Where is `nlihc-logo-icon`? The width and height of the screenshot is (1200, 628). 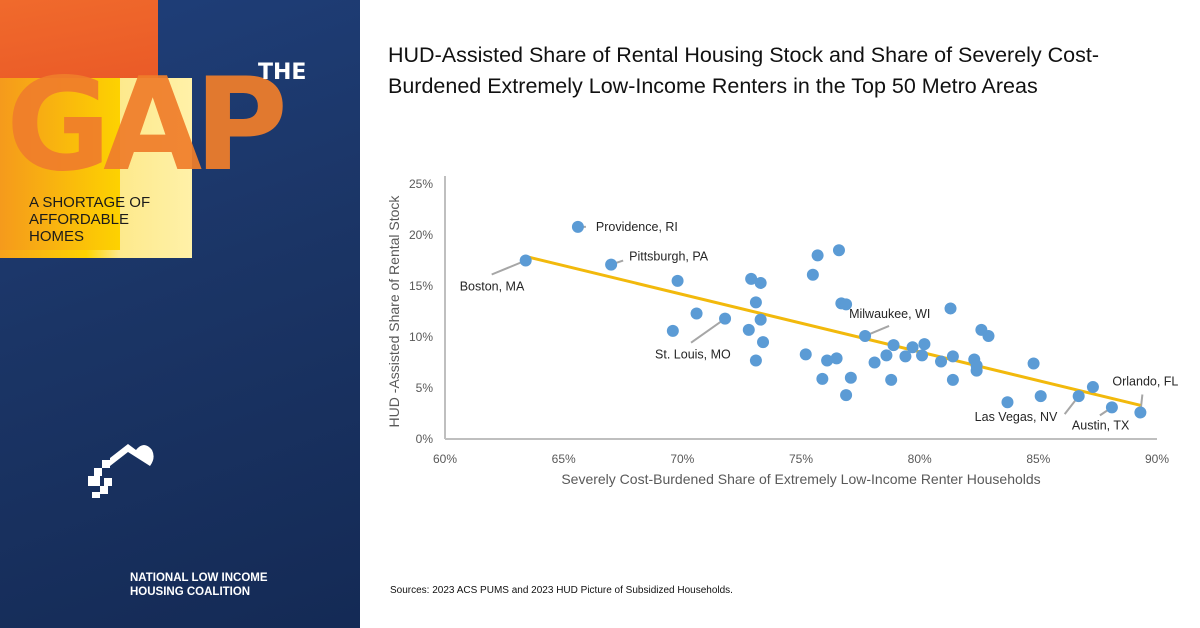
nlihc-logo-icon is located at coordinates (121, 471).